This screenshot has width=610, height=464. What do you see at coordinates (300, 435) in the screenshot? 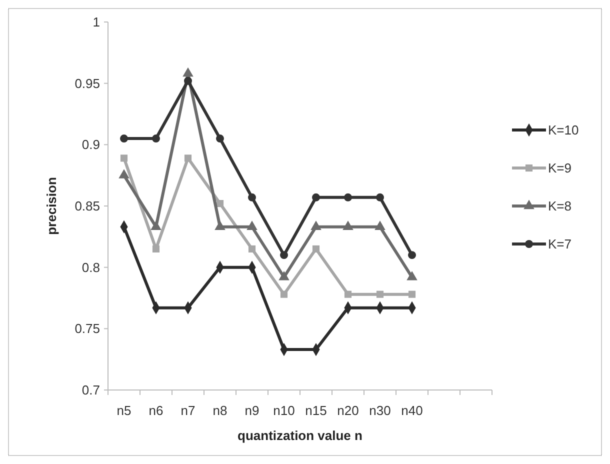
I see `x-axis-title: quantization value n` at bounding box center [300, 435].